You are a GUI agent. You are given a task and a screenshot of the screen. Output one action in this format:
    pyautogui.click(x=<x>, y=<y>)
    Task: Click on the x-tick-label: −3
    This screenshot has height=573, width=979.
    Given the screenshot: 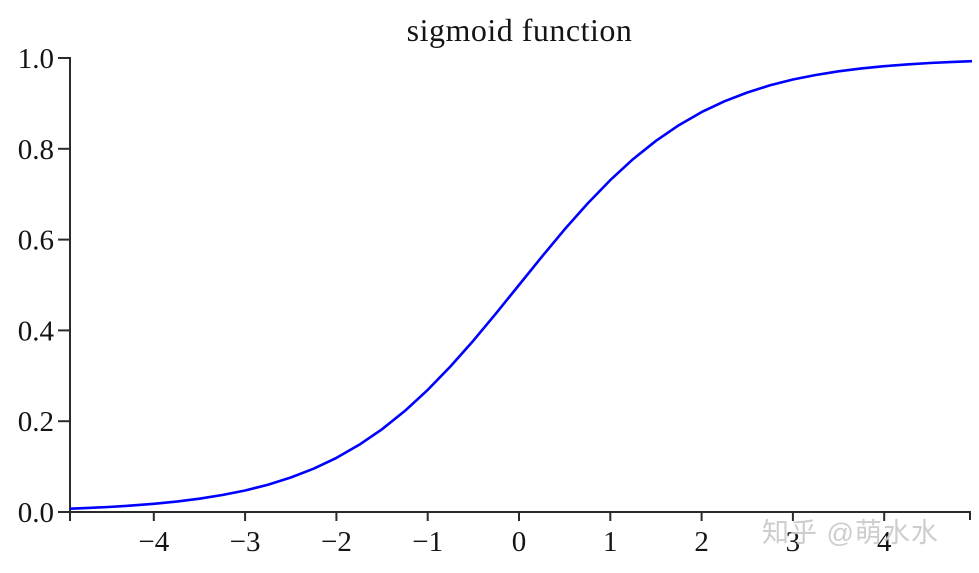 What is the action you would take?
    pyautogui.click(x=245, y=542)
    